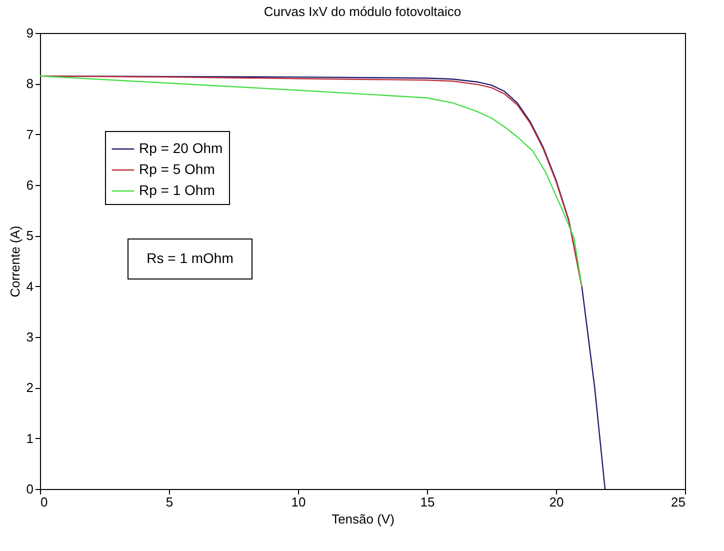 The height and width of the screenshot is (551, 724). I want to click on y-tick-label: 3, so click(30, 337).